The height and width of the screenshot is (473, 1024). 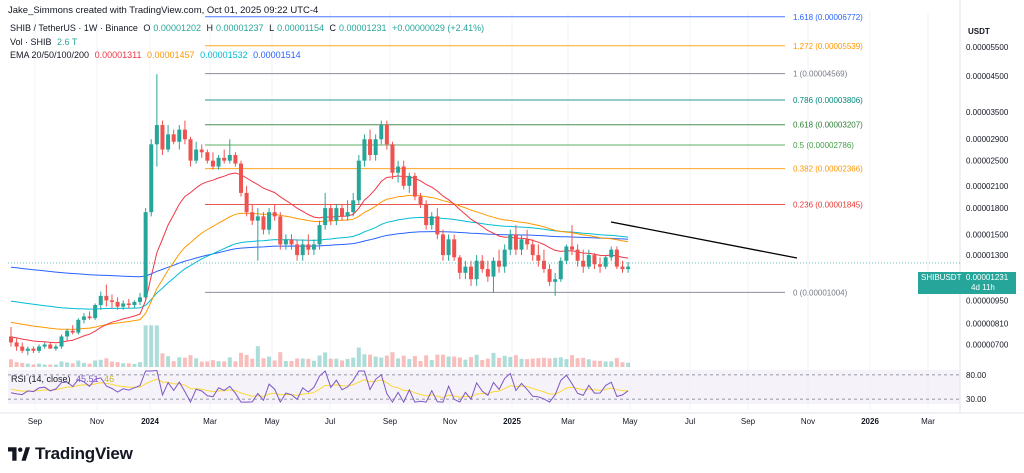 I want to click on time-tick-label: May, so click(x=629, y=421).